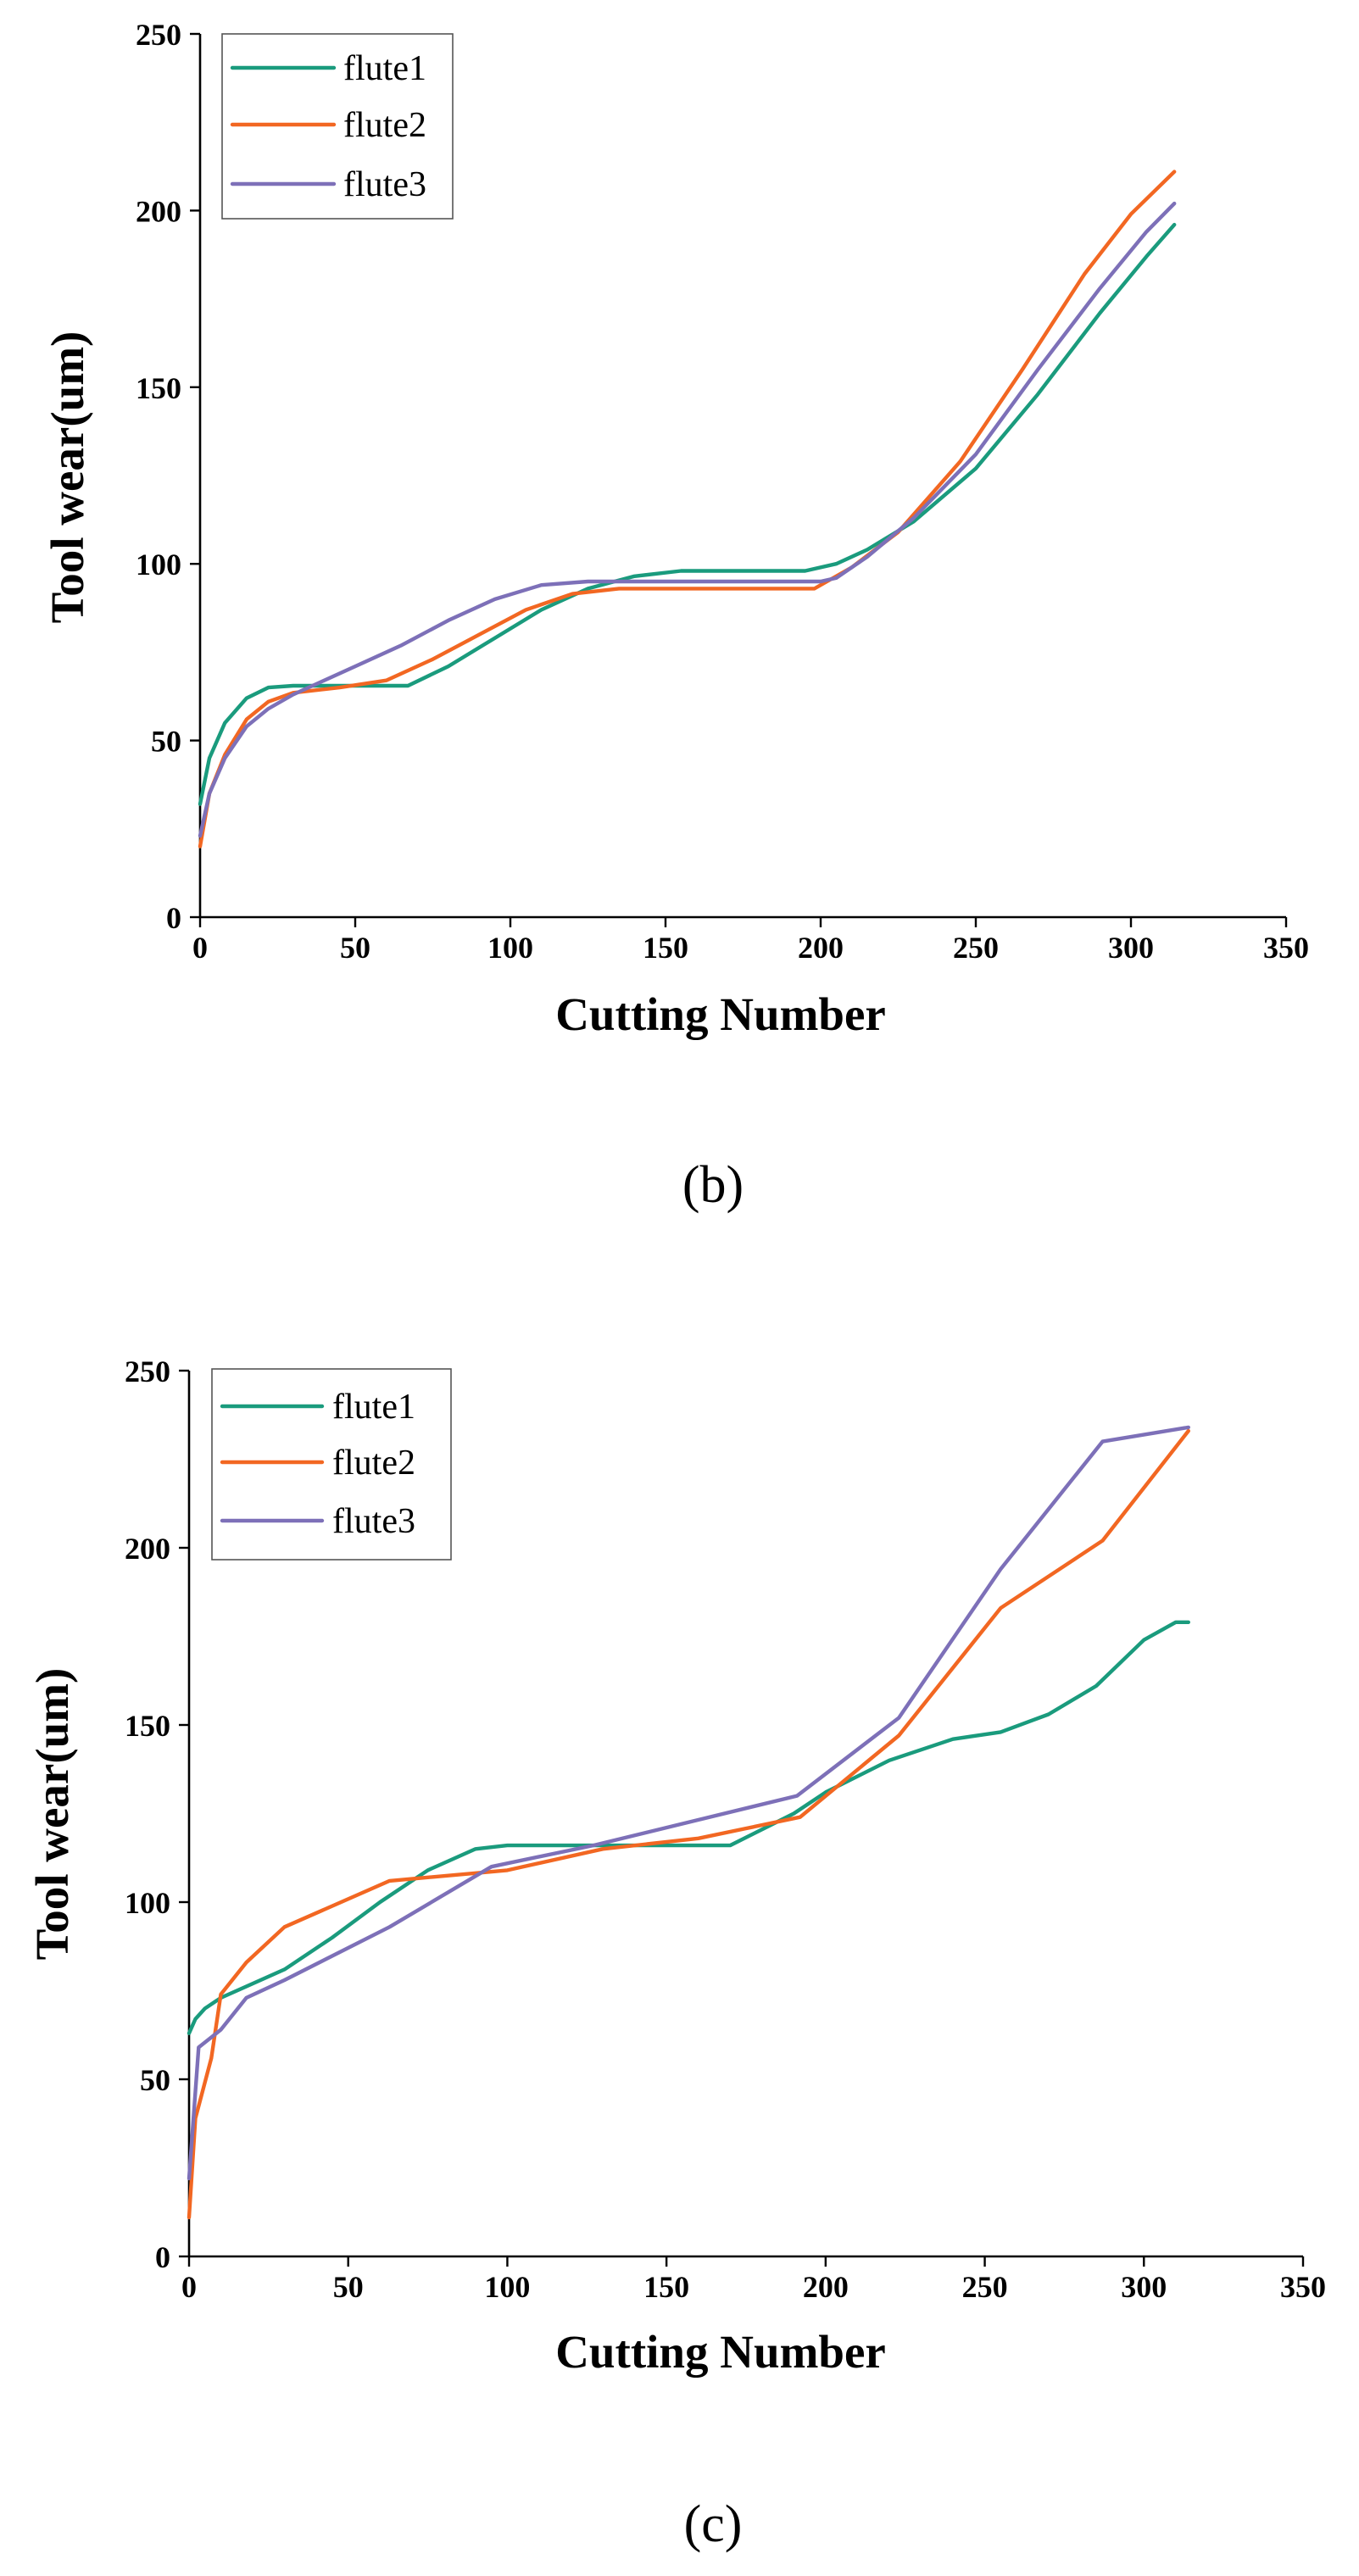  I want to click on panel-label-b: (b), so click(713, 1185).